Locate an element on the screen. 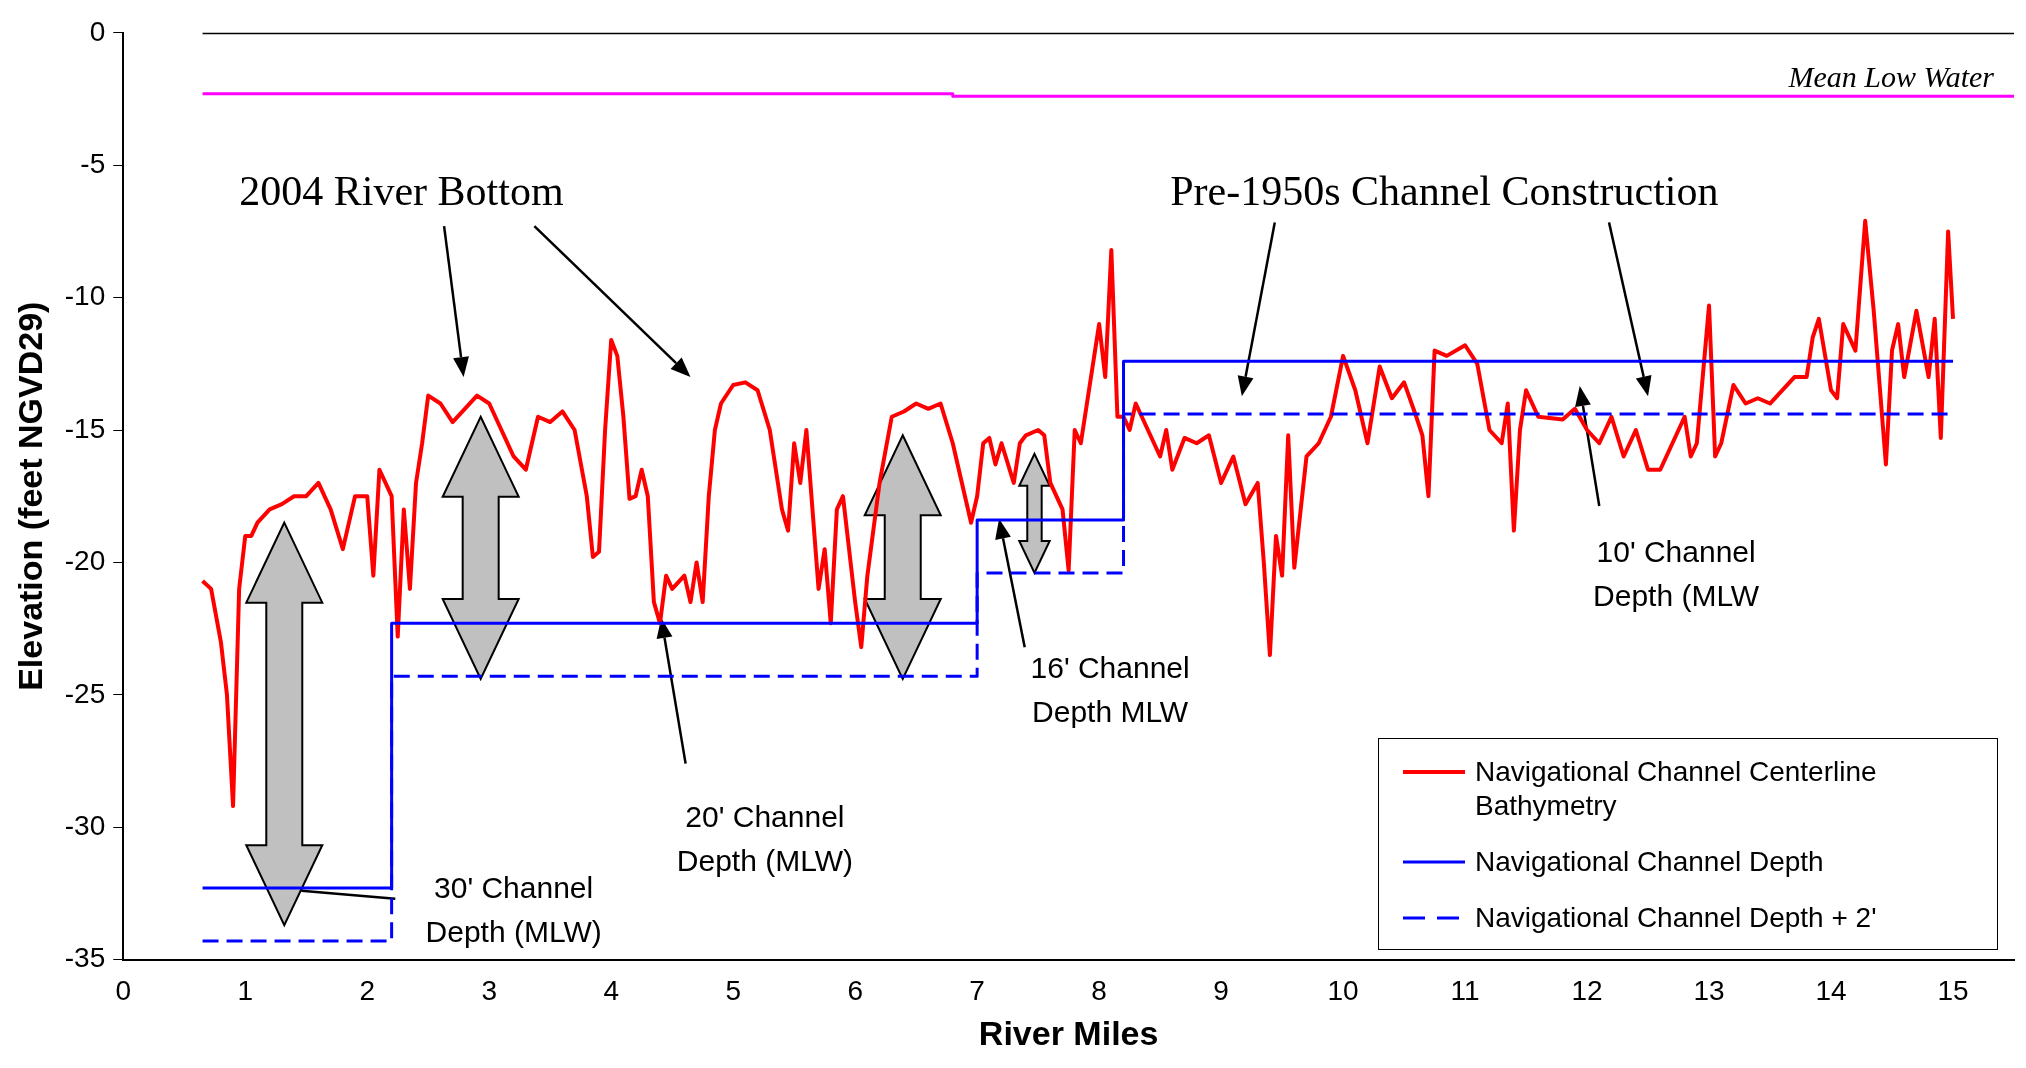 Image resolution: width=2026 pixels, height=1068 pixels. x-tick-label: 2 is located at coordinates (367, 991).